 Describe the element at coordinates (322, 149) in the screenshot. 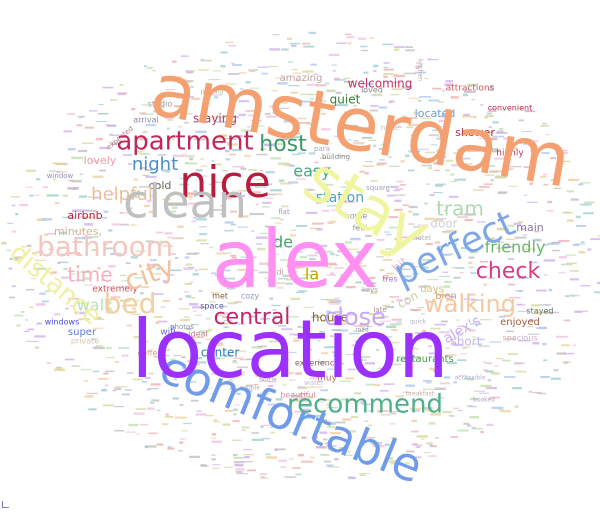

I see `word-para: para` at that location.